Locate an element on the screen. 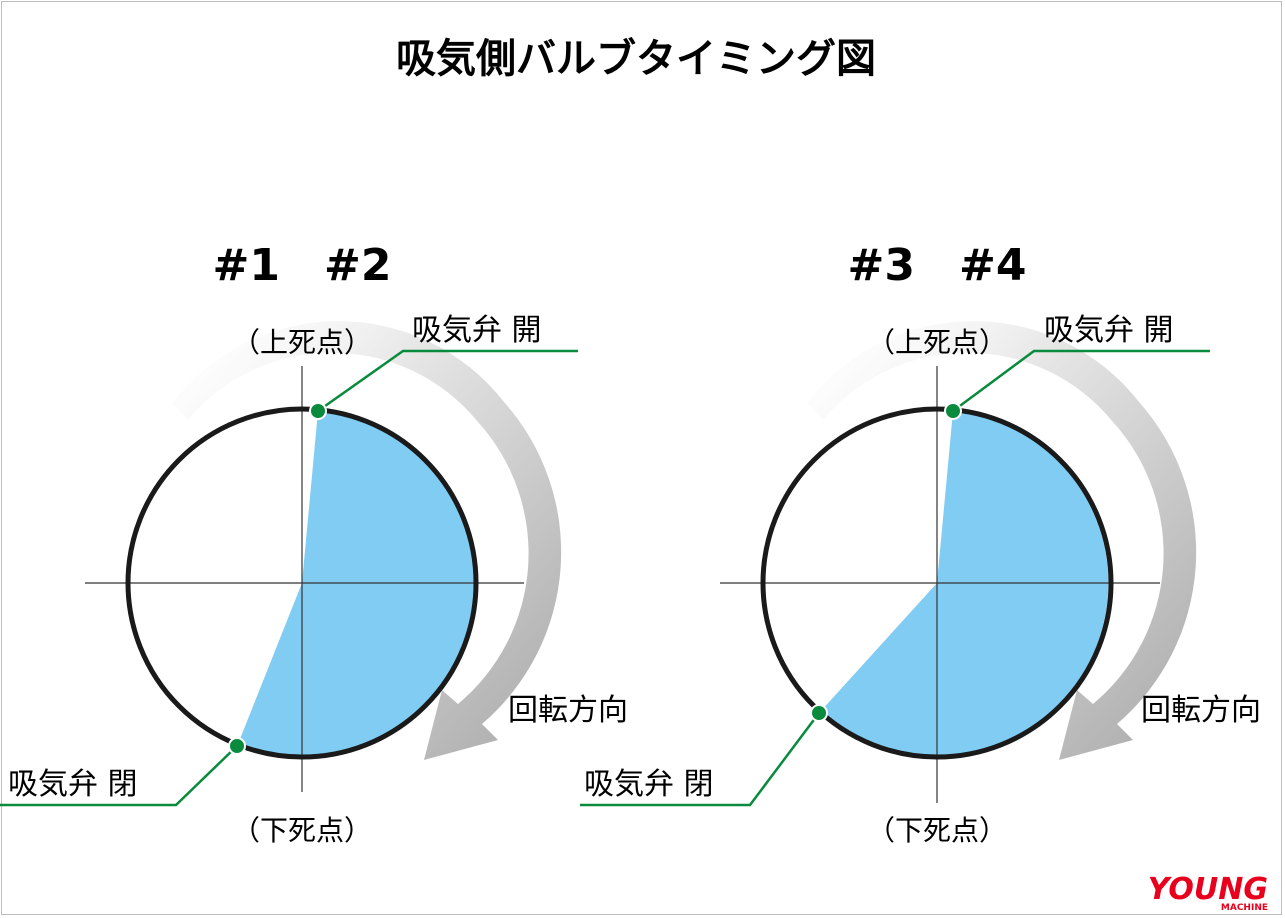 The width and height of the screenshot is (1285, 918). cylinder-label: #3 #4 is located at coordinates (937, 265).